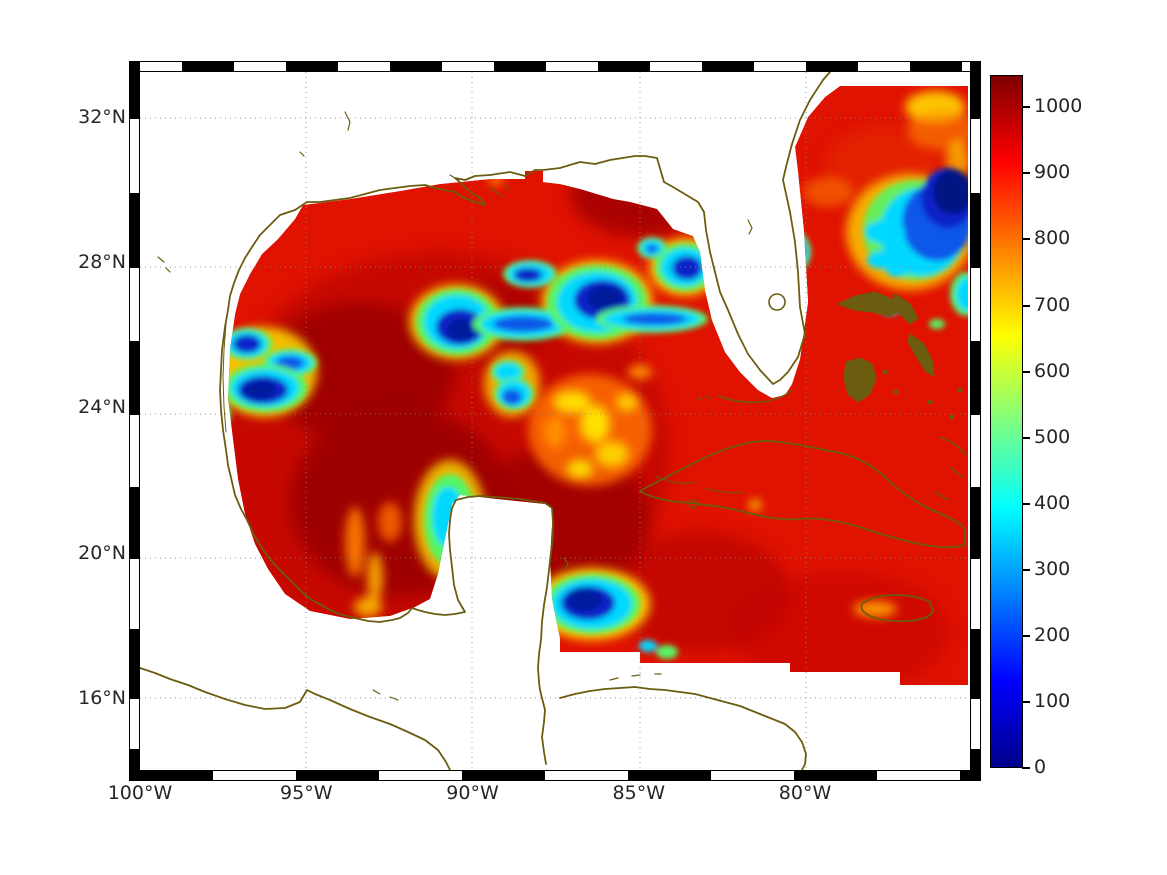 Image resolution: width=1167 pixels, height=875 pixels. What do you see at coordinates (1058, 106) in the screenshot?
I see `colorbar-tick-label: 1000` at bounding box center [1058, 106].